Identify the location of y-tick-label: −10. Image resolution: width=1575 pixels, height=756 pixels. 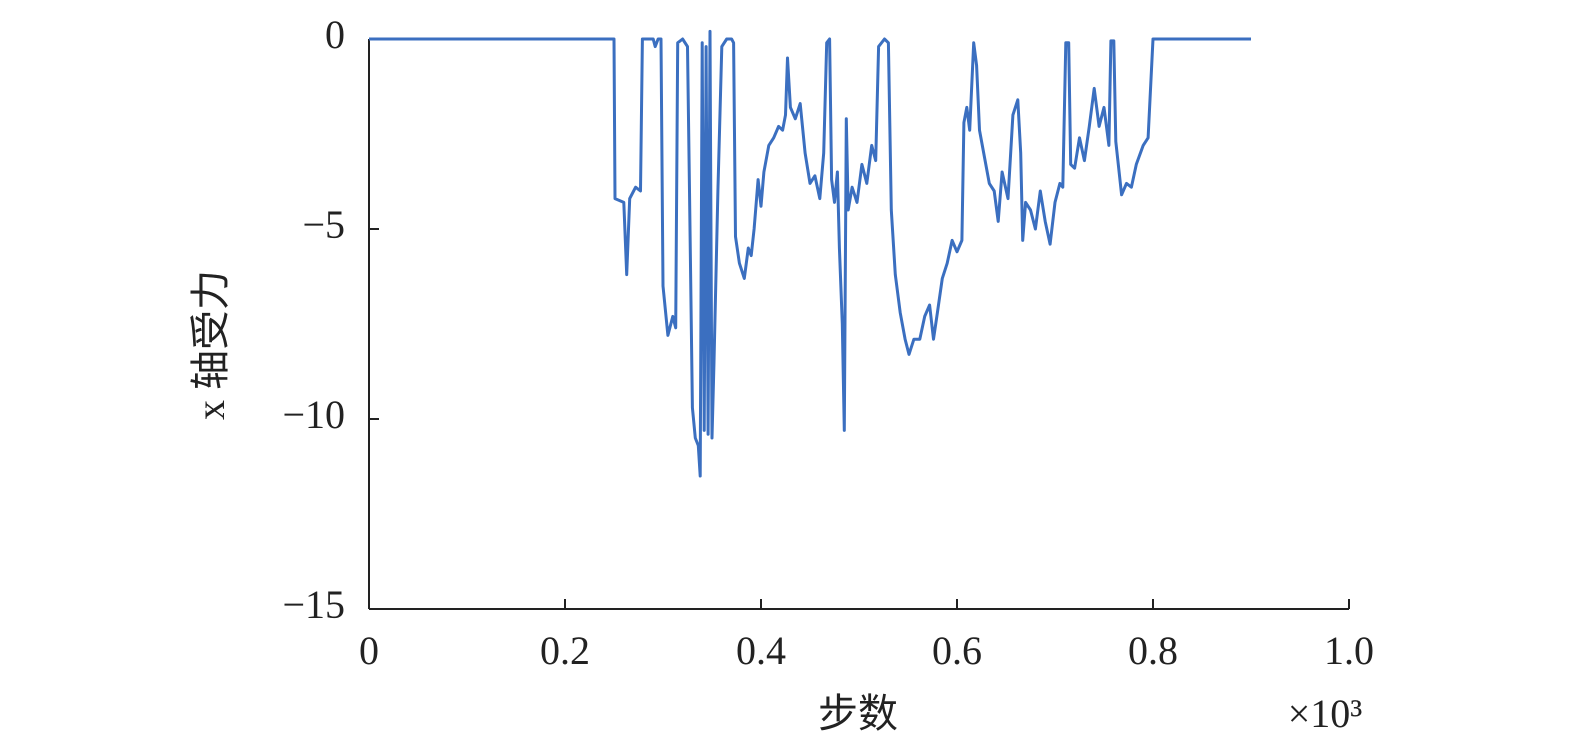
(313, 414).